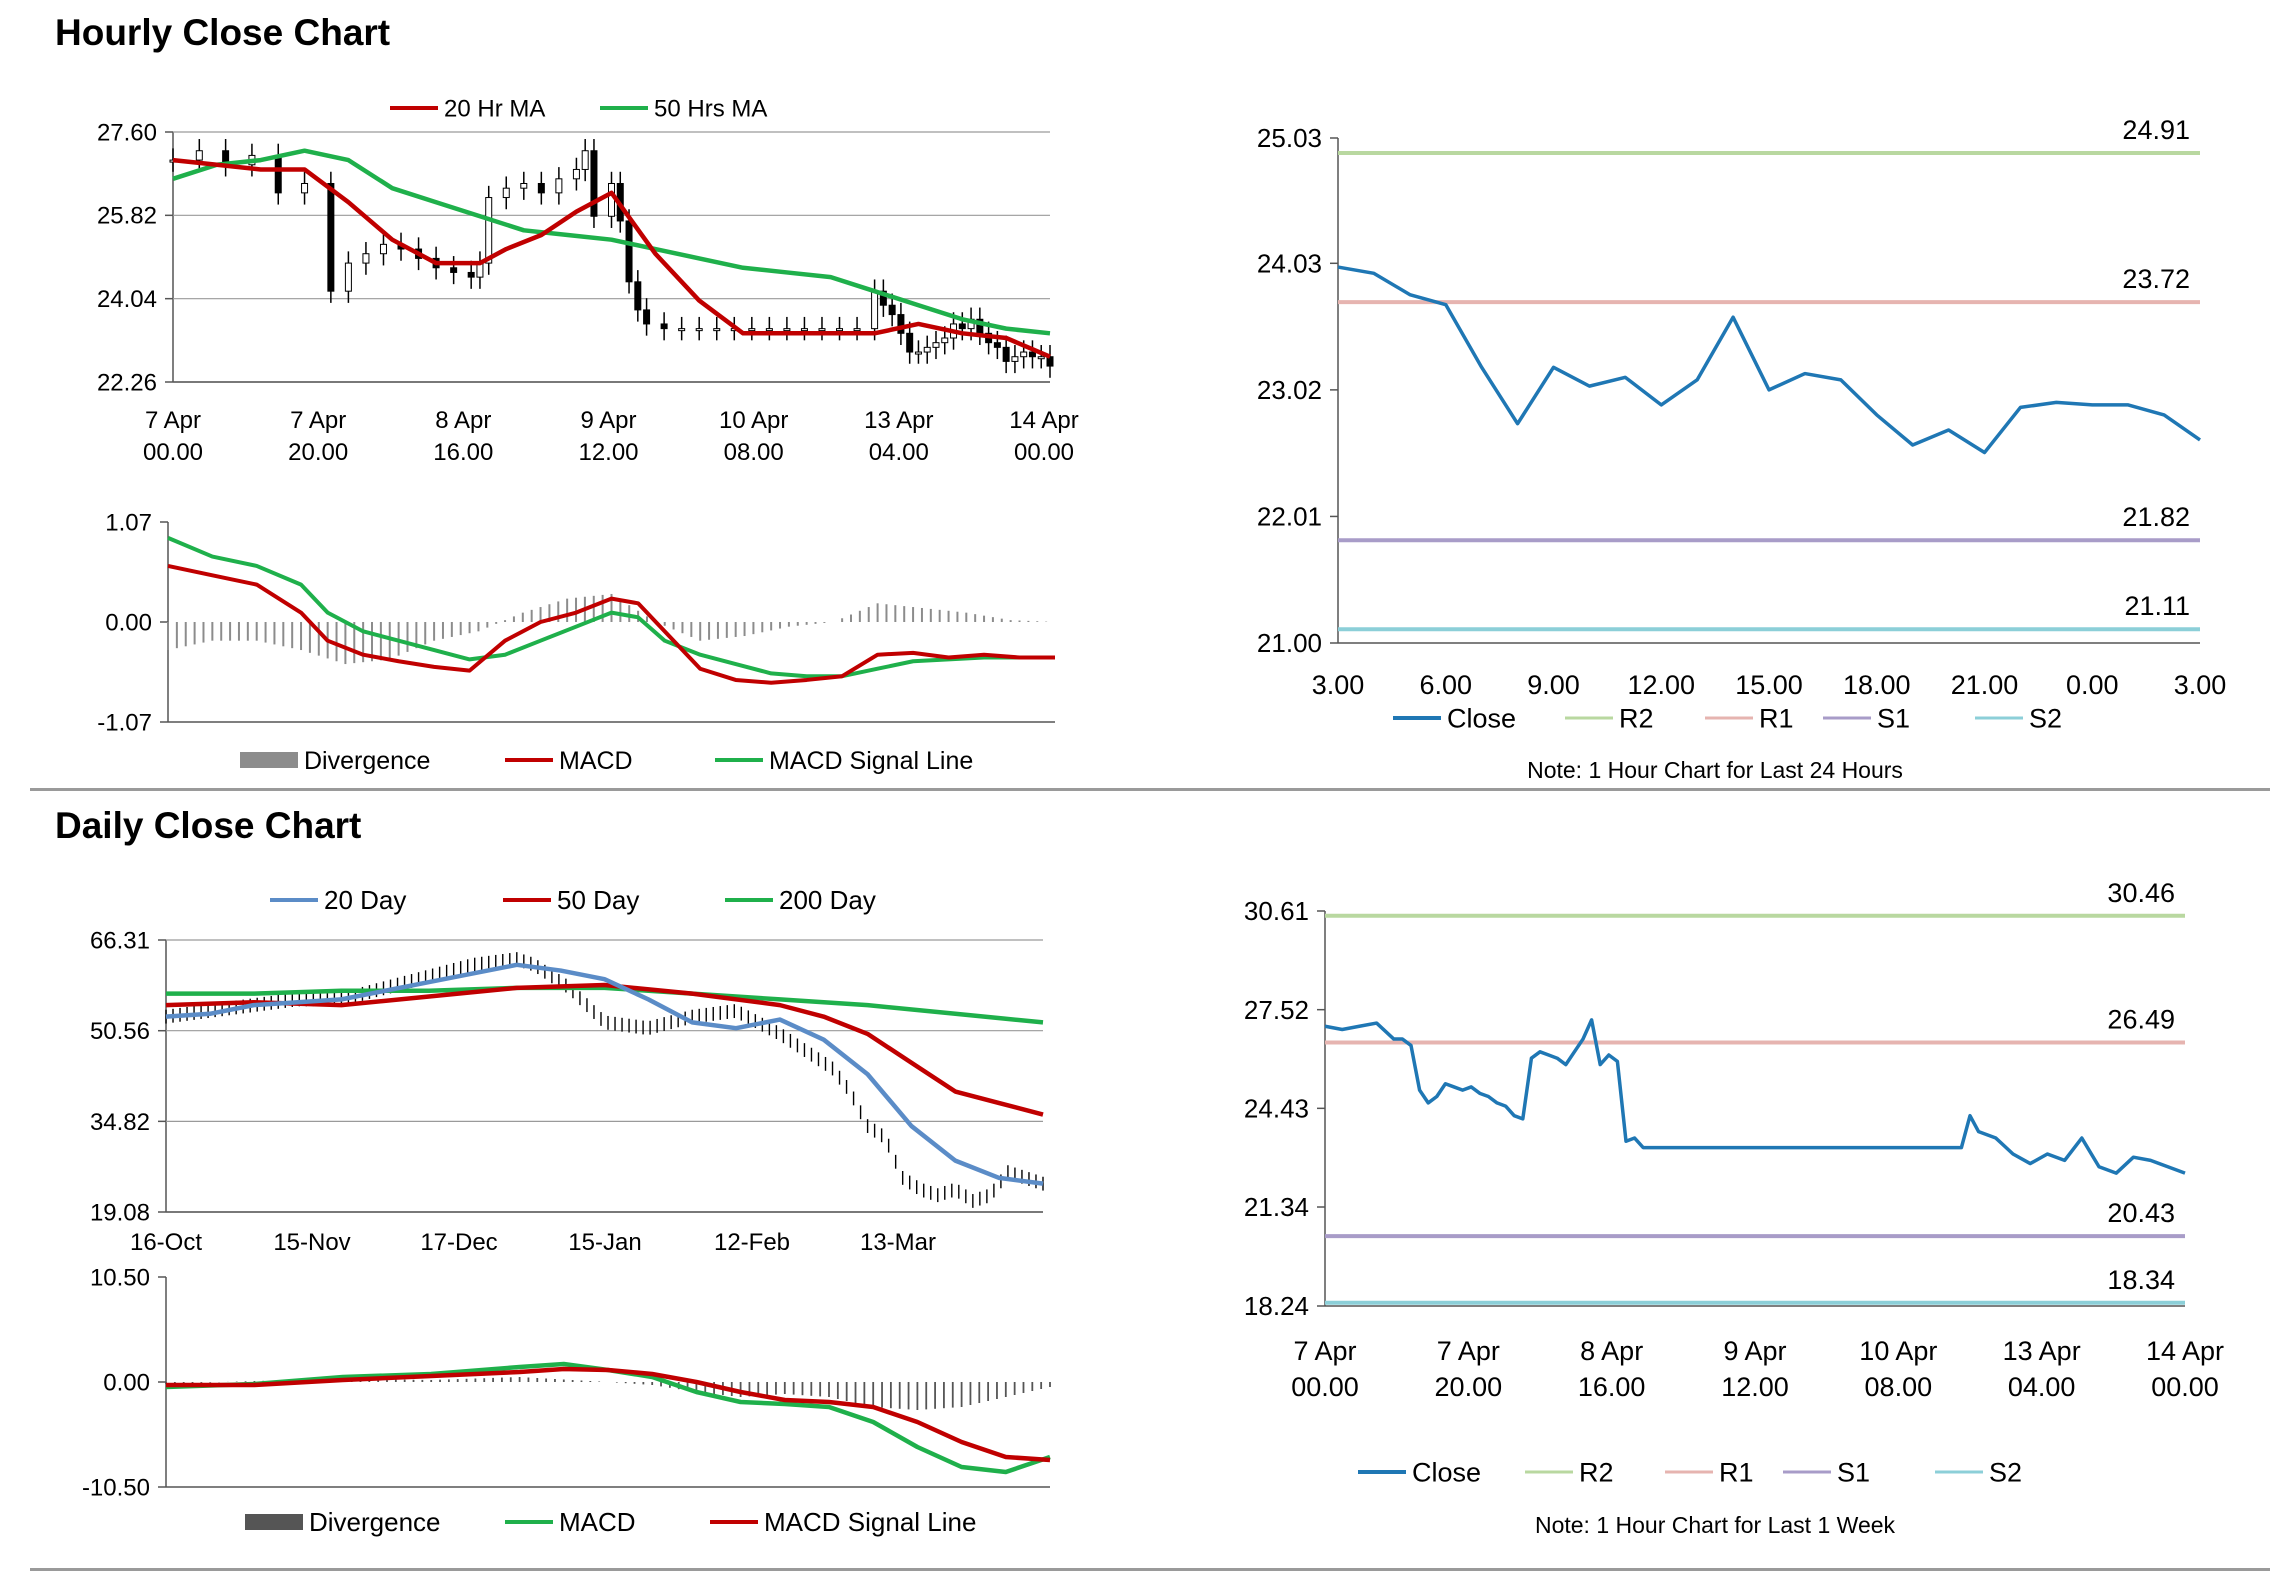 The image size is (2291, 1577). What do you see at coordinates (2141, 1213) in the screenshot?
I see `daily-pivot-s1-label: 20.43` at bounding box center [2141, 1213].